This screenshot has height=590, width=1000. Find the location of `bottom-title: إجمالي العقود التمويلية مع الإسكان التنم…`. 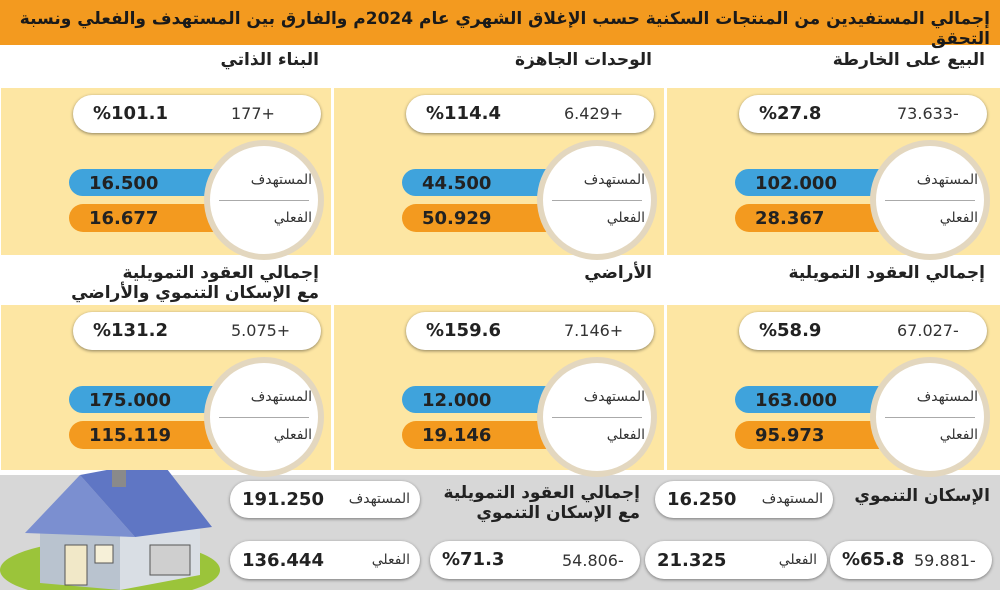

bottom-title: إجمالي العقود التمويلية مع الإسكان التنم… is located at coordinates (541, 503).